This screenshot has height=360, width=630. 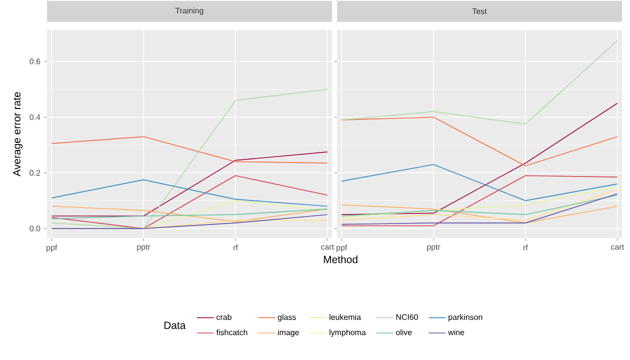 What do you see at coordinates (18, 134) in the screenshot?
I see `y-axis-title: Average error rate` at bounding box center [18, 134].